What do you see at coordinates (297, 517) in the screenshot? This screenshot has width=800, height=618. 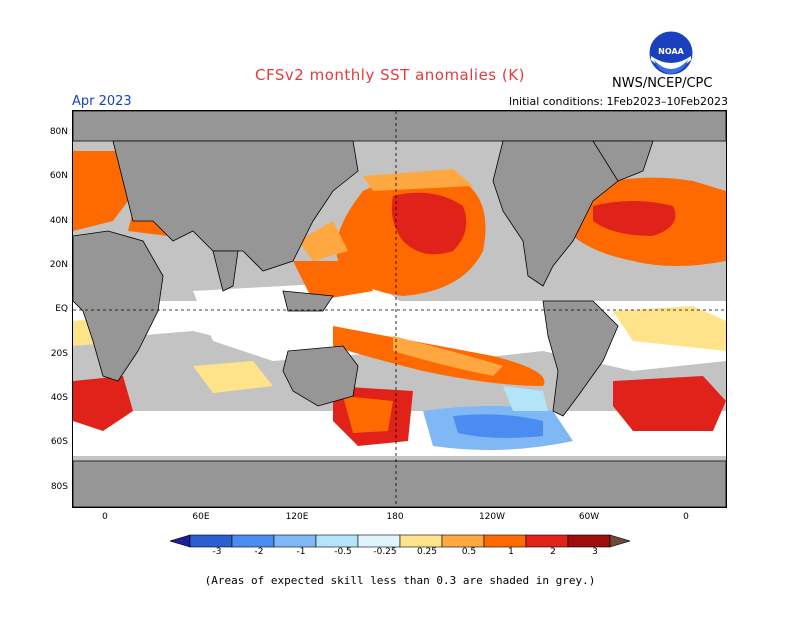 I see `lon-label: 120E` at bounding box center [297, 517].